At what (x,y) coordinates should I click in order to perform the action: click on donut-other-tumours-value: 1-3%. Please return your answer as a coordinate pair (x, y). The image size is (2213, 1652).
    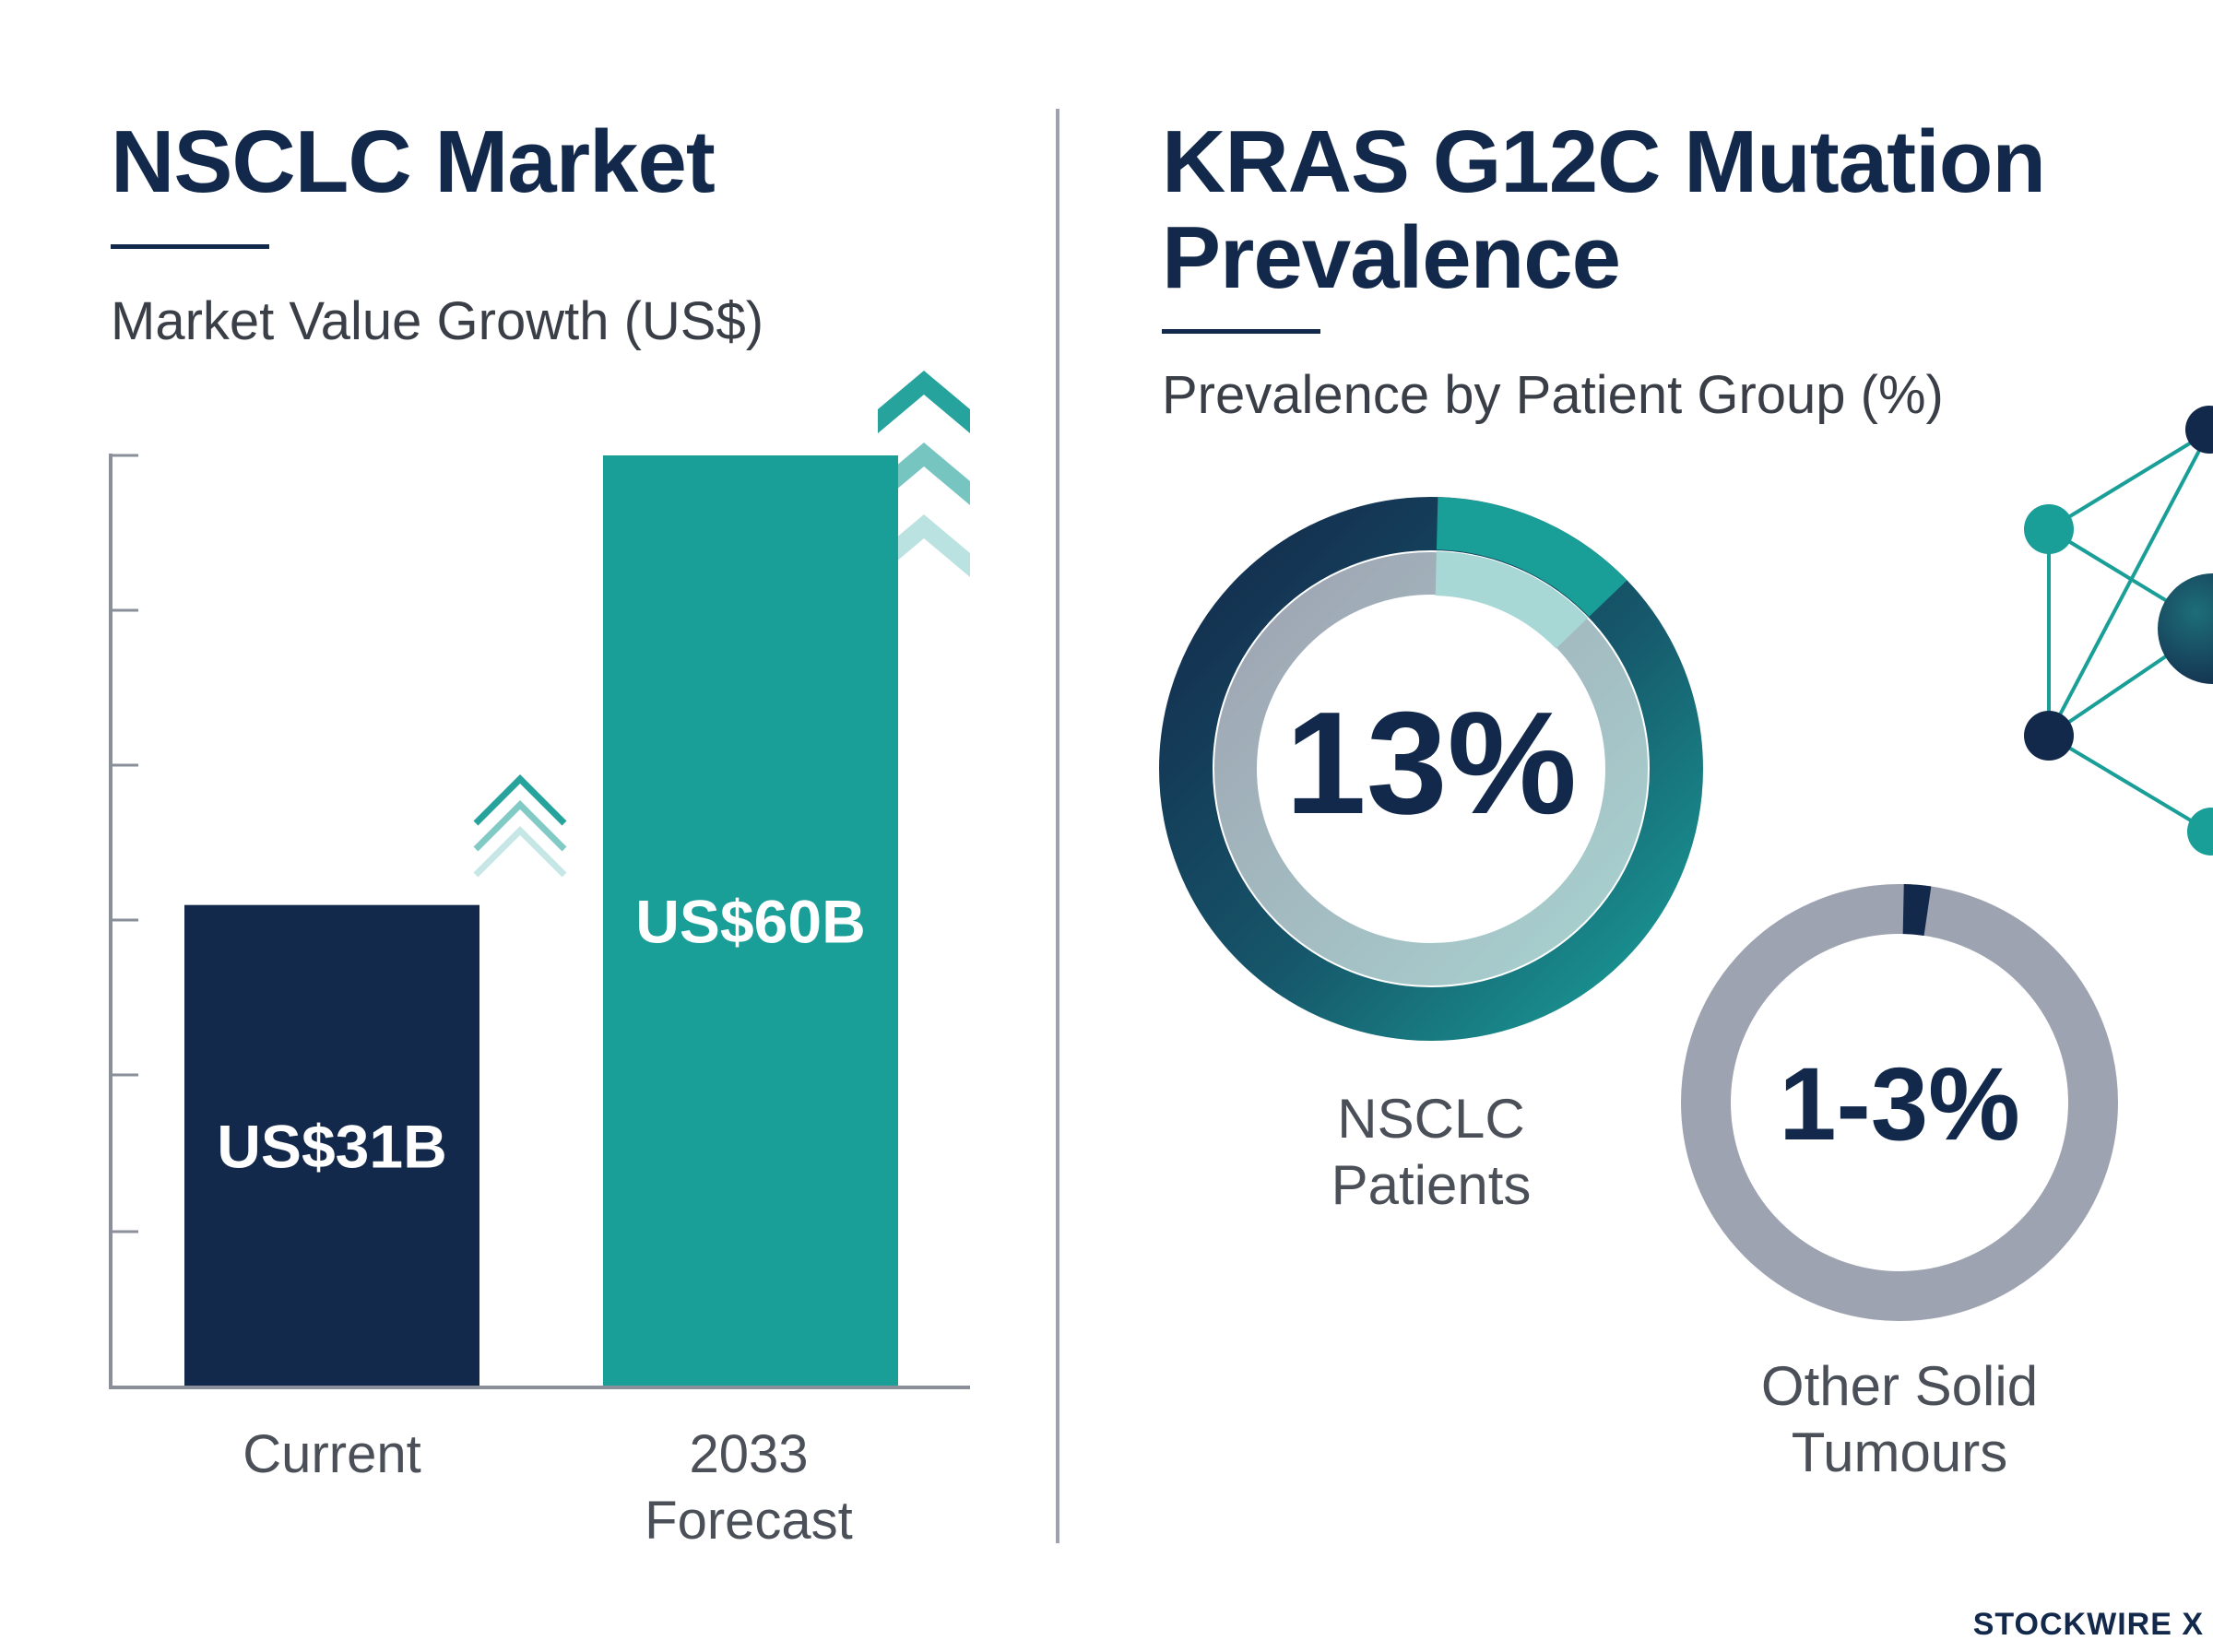
    Looking at the image, I should click on (1899, 1104).